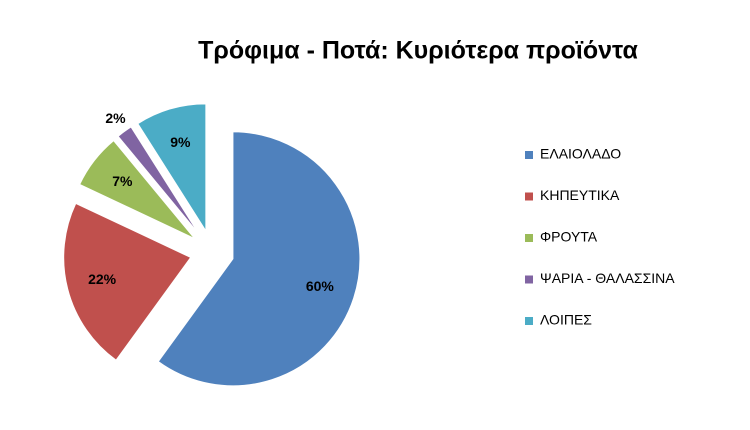  Describe the element at coordinates (102, 279) in the screenshot. I see `data-label: 22%` at that location.